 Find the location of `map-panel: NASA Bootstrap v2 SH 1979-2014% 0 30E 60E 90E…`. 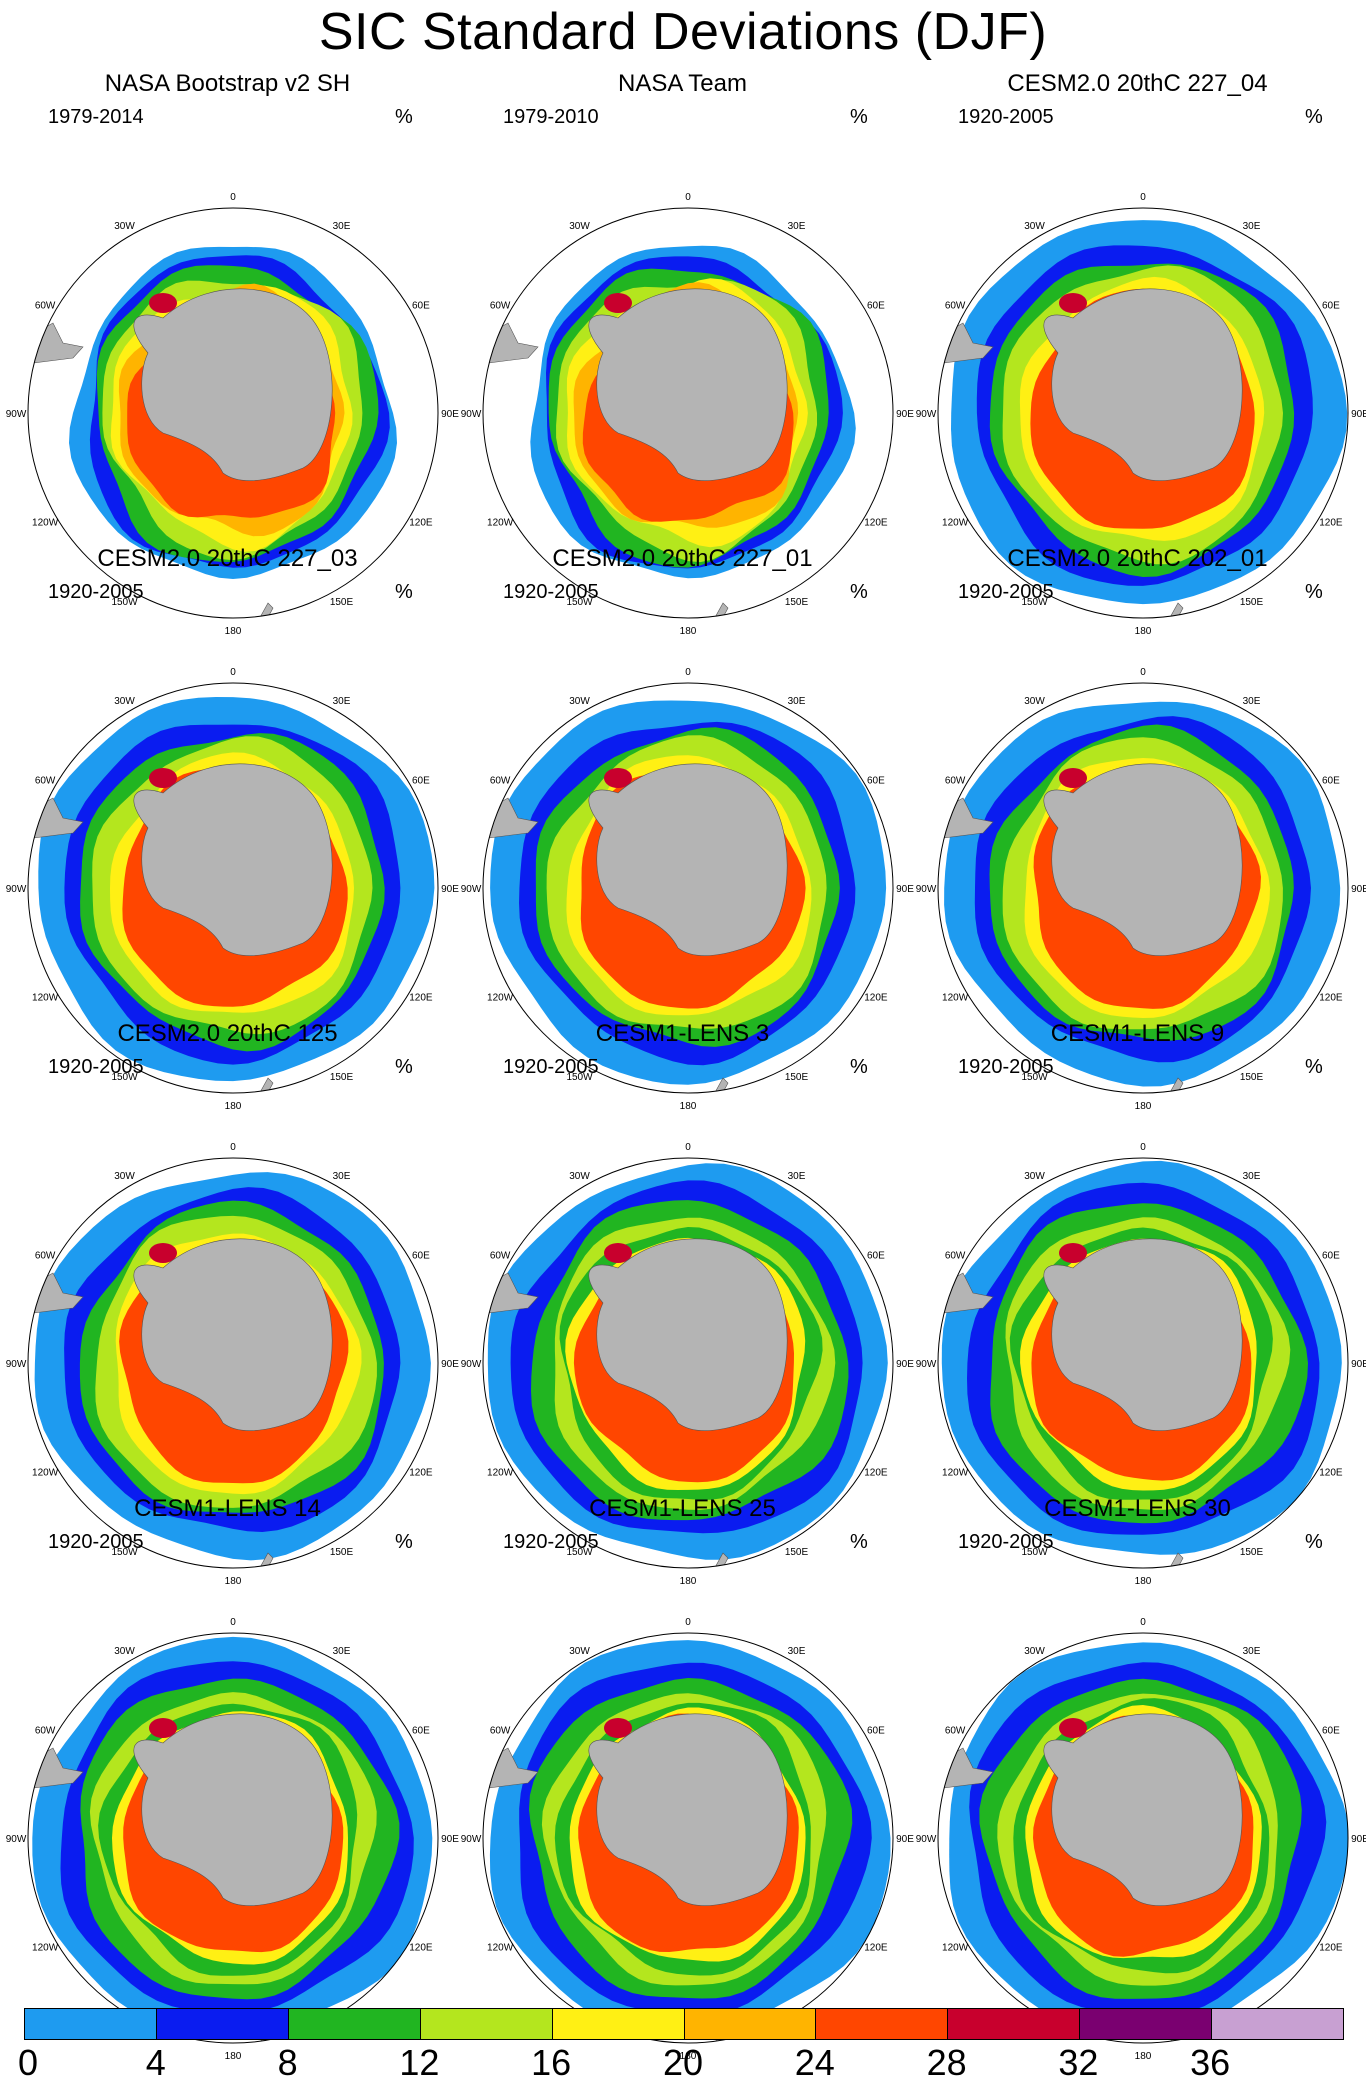

map-panel: NASA Bootstrap v2 SH 1979-2014% 0 30E 60E 90E… is located at coordinates (230, 353).